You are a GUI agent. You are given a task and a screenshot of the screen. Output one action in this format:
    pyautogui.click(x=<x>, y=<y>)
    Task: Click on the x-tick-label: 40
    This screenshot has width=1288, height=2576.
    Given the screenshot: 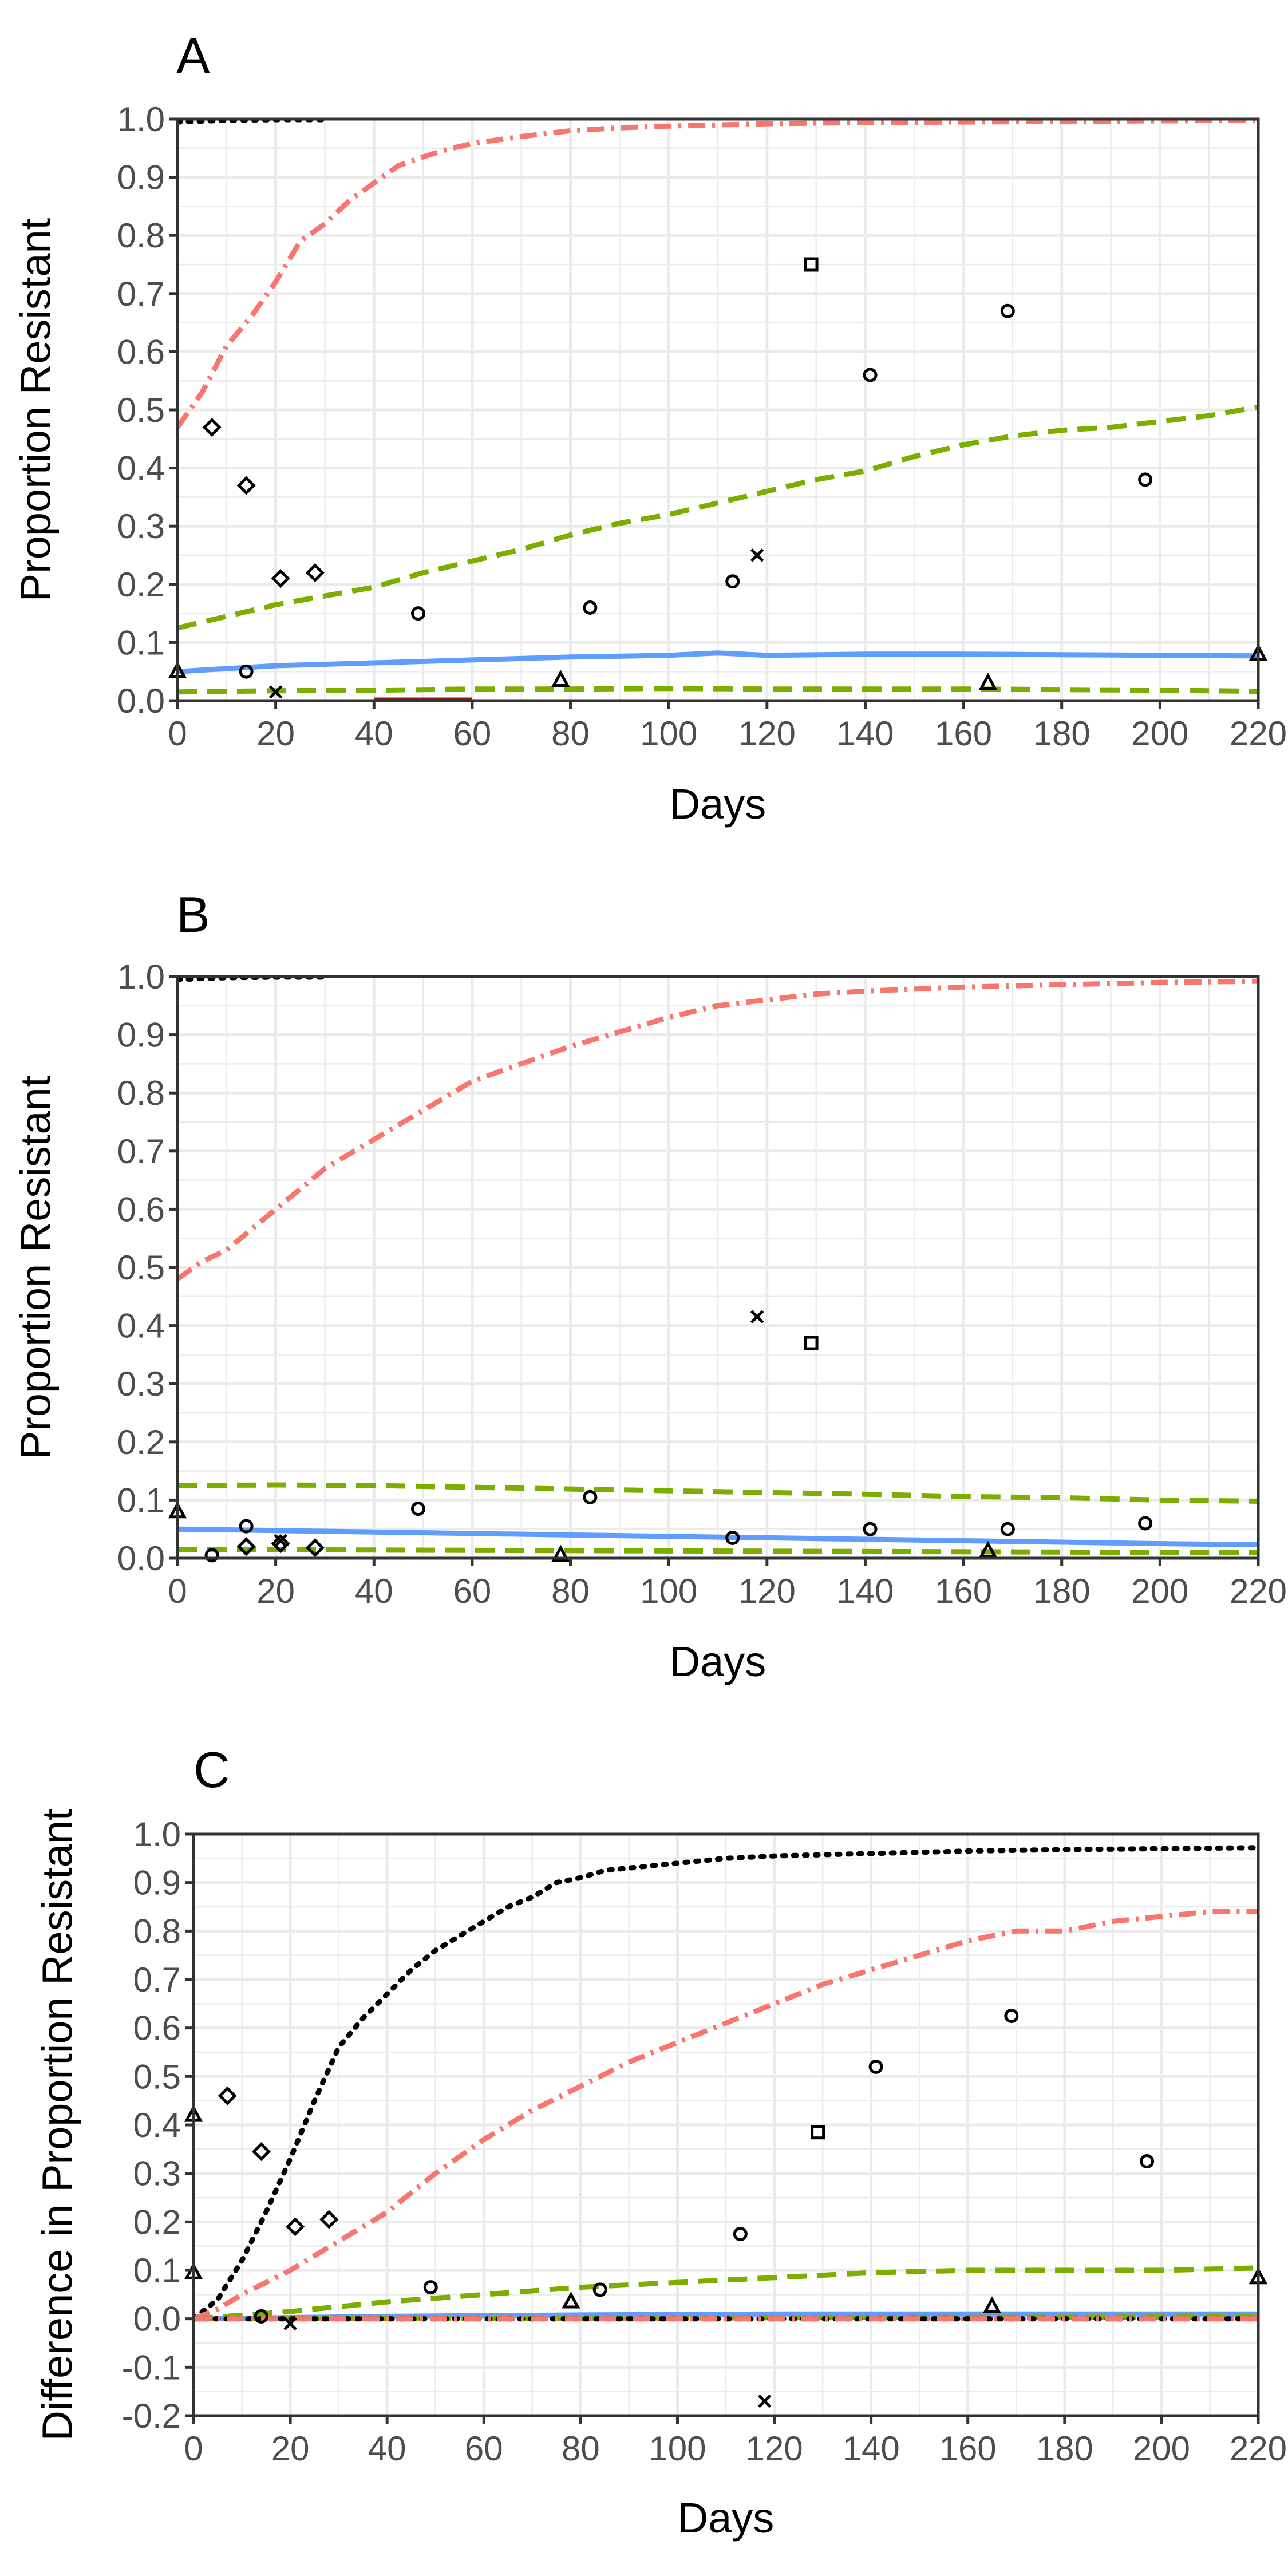 What is the action you would take?
    pyautogui.click(x=374, y=1591)
    